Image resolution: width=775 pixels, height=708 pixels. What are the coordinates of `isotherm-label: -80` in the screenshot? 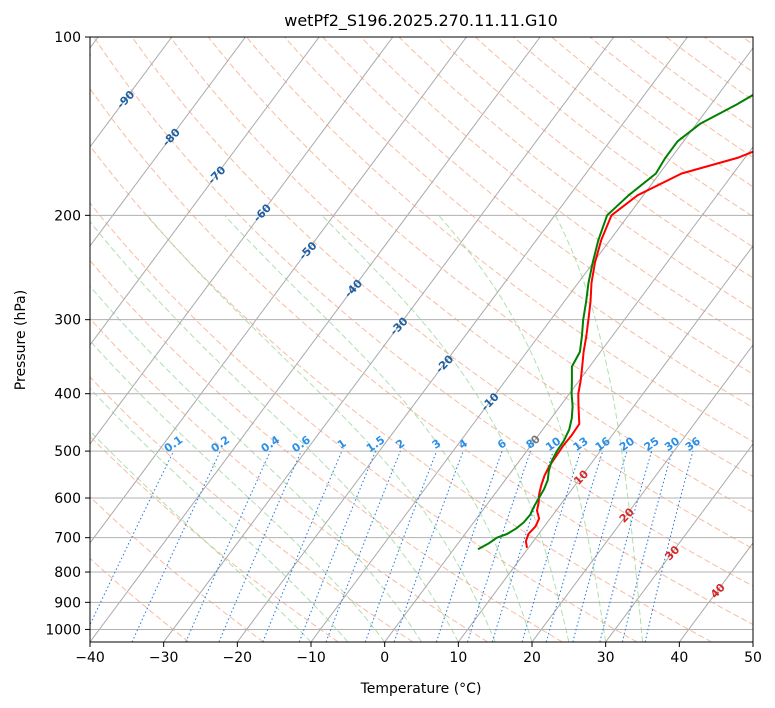 It's located at (171, 138).